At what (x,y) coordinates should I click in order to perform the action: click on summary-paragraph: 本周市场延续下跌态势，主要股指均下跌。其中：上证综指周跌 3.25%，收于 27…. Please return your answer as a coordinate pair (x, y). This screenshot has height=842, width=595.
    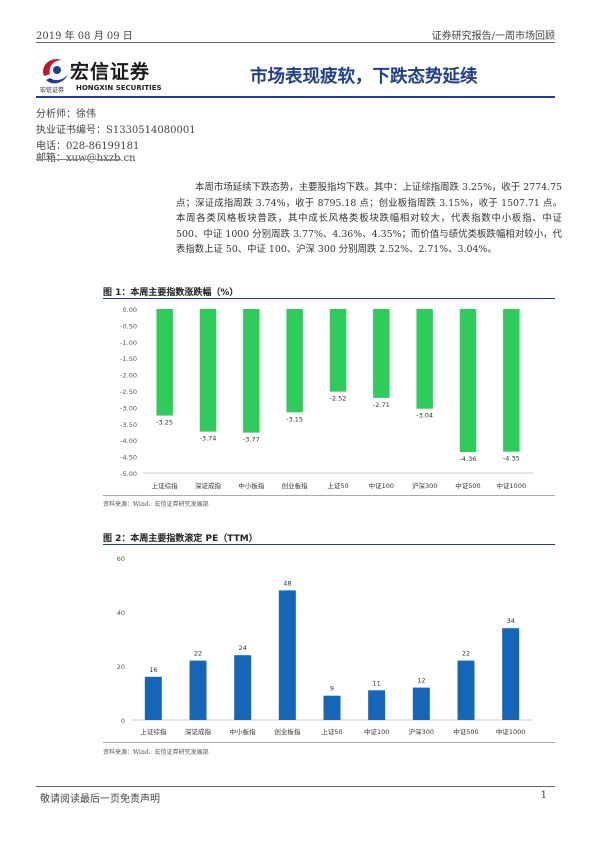
    Looking at the image, I should click on (369, 219).